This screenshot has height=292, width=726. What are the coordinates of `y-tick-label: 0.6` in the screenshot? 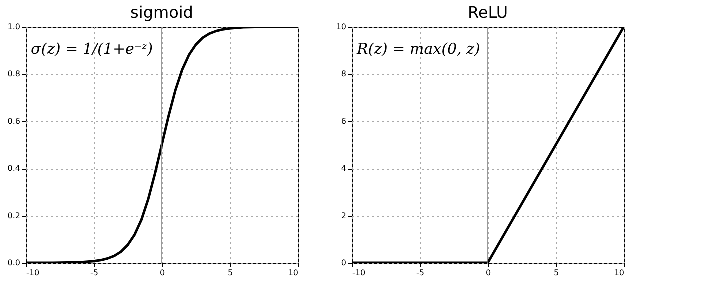 It's located at (14, 121).